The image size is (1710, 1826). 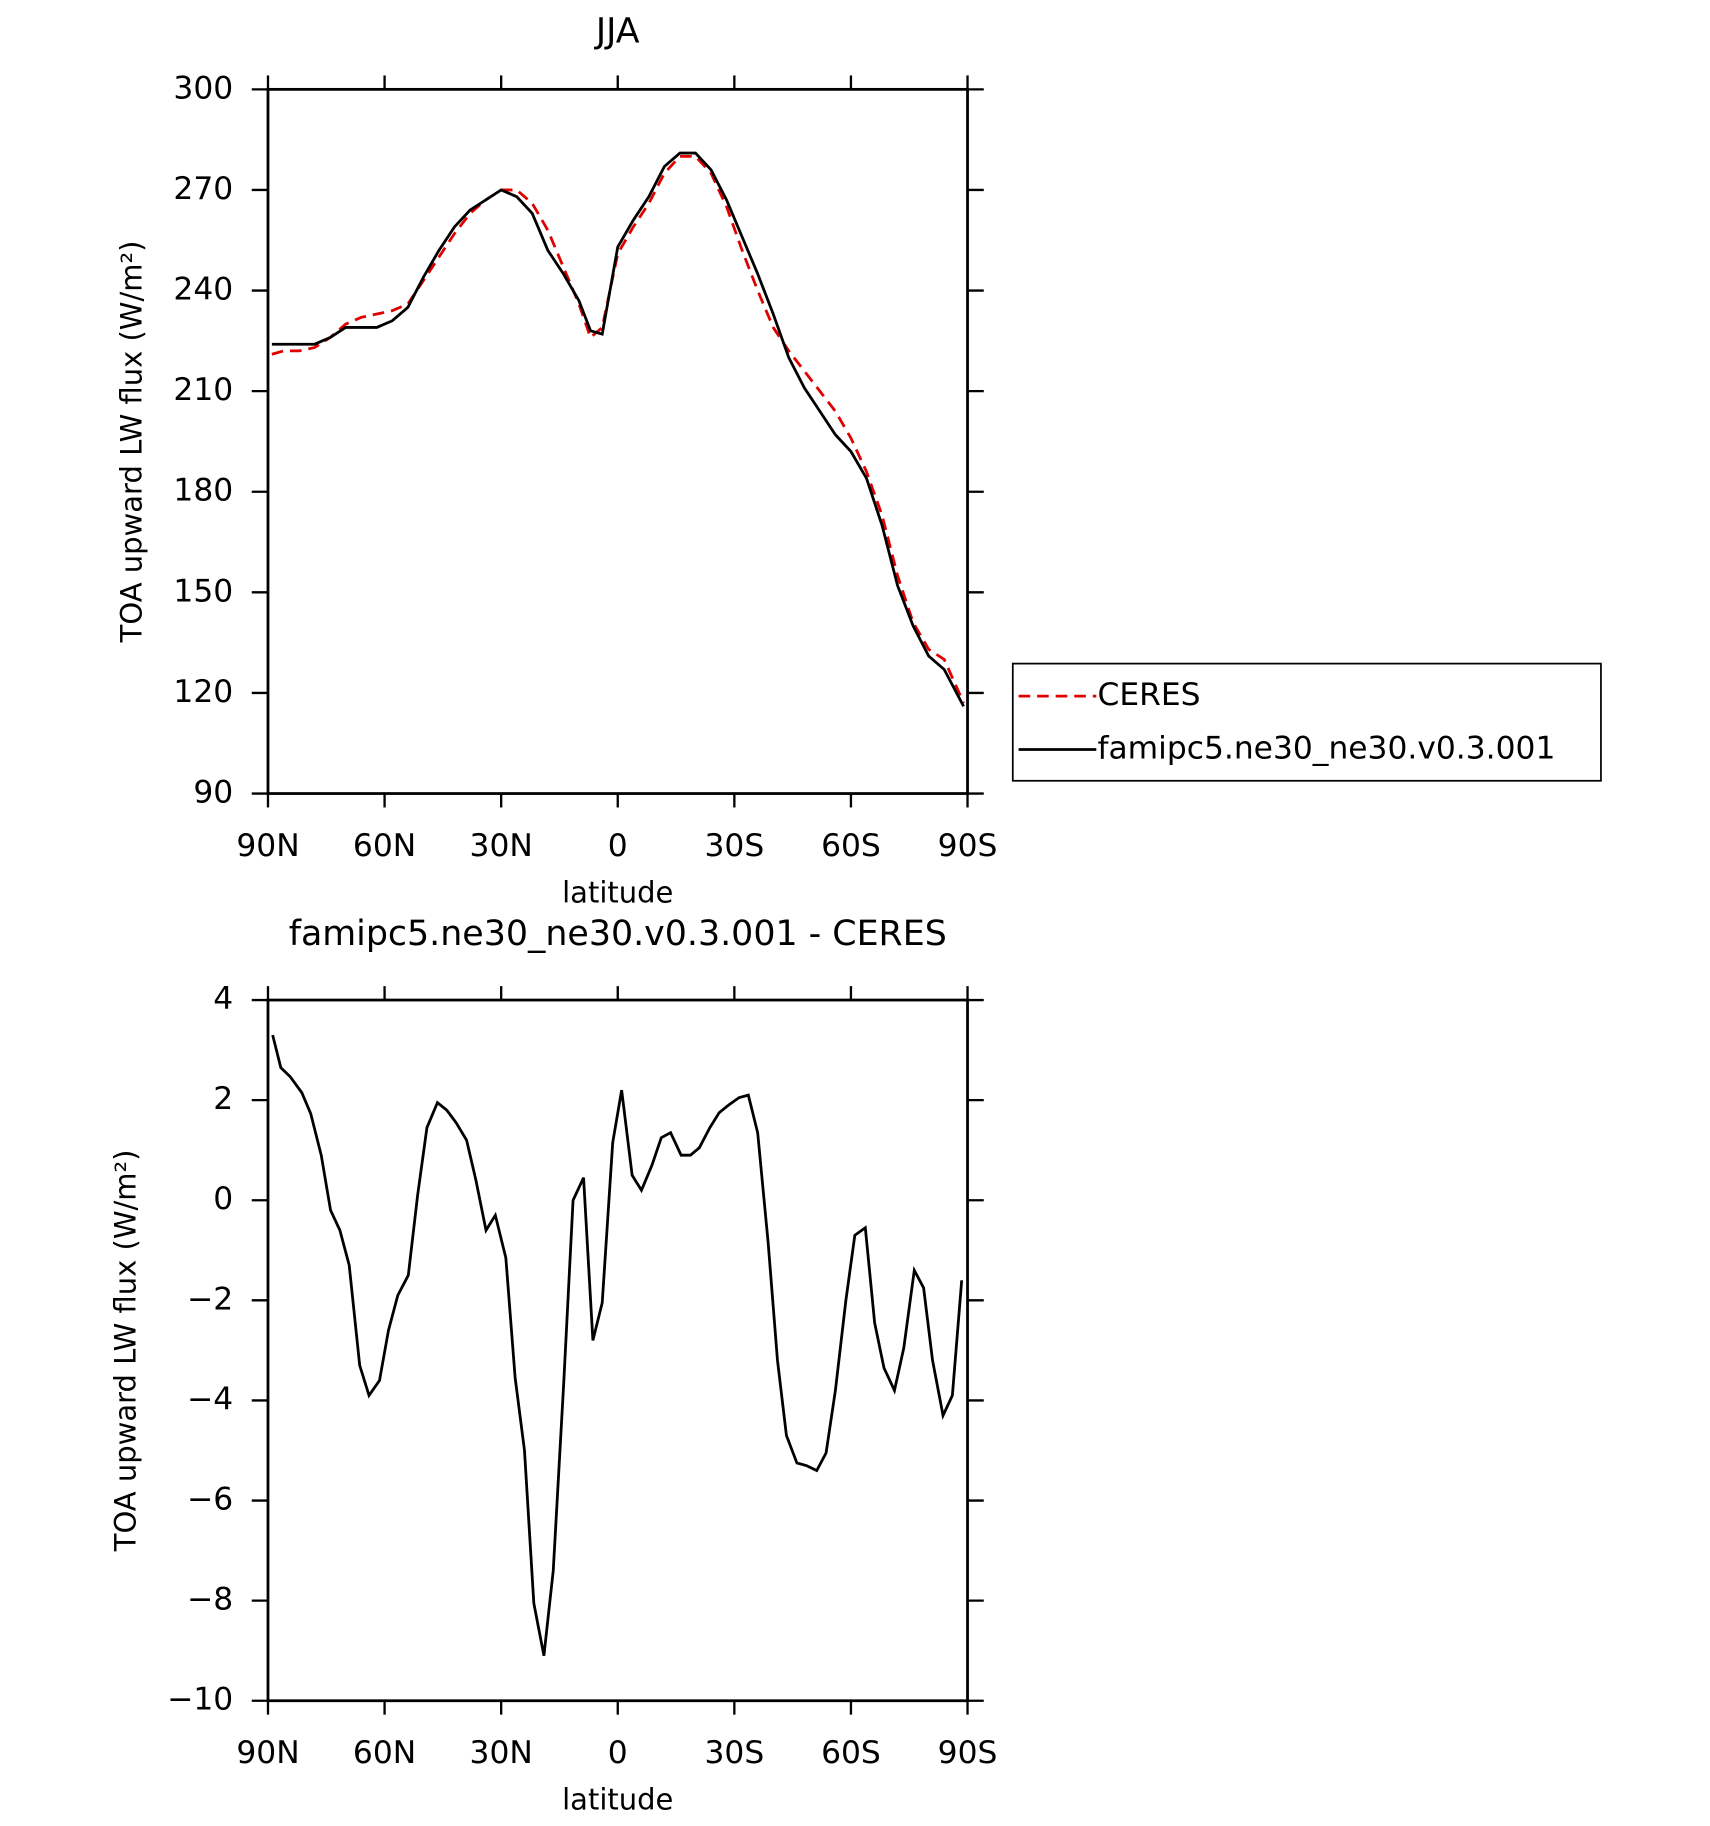 I want to click on y-tick-label: −8, so click(x=210, y=1600).